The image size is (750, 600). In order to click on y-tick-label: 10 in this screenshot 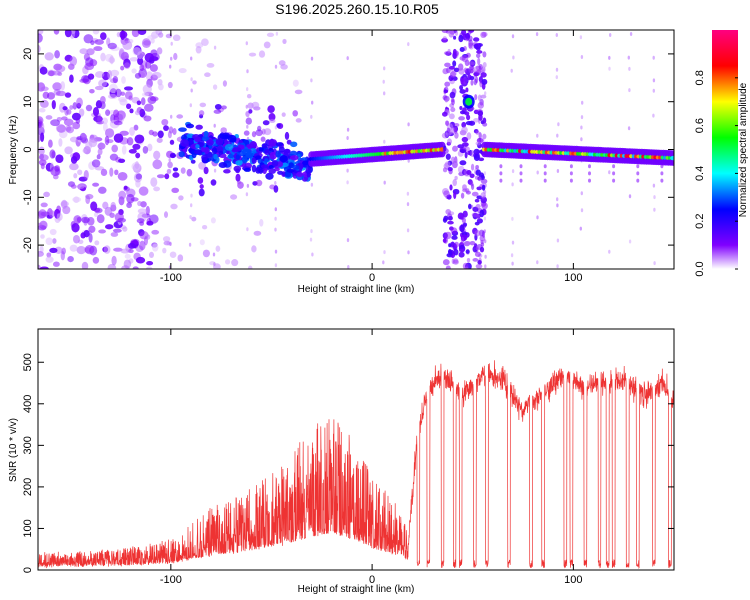, I will do `click(28, 102)`.